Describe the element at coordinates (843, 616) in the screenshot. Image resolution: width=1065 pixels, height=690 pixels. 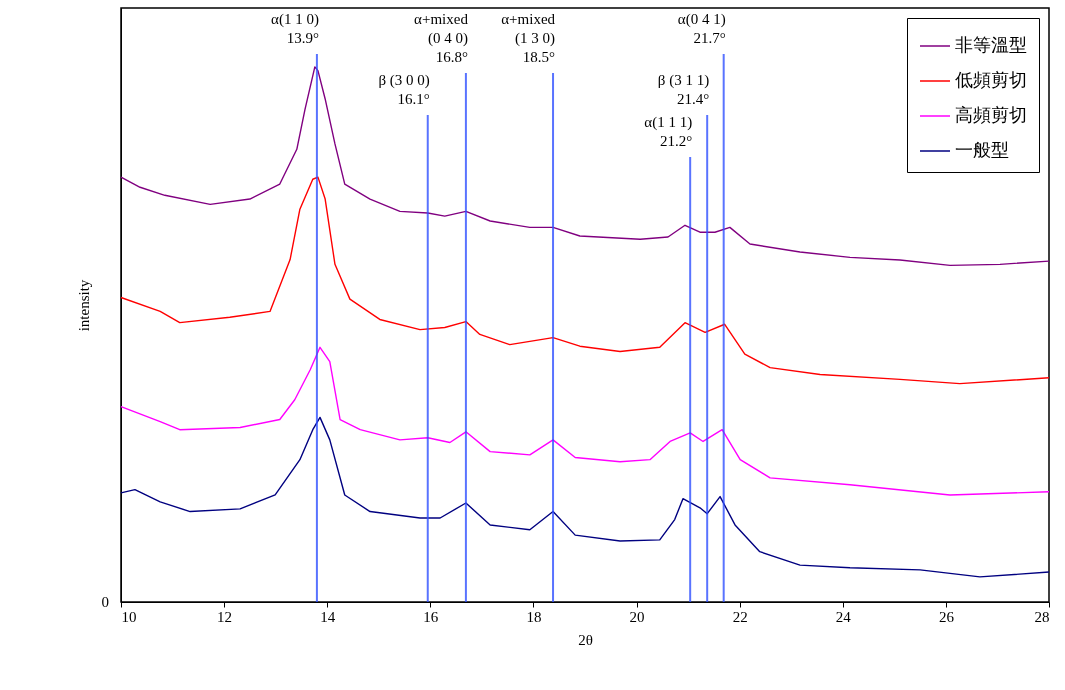
I see `x-tick-label: 24` at that location.